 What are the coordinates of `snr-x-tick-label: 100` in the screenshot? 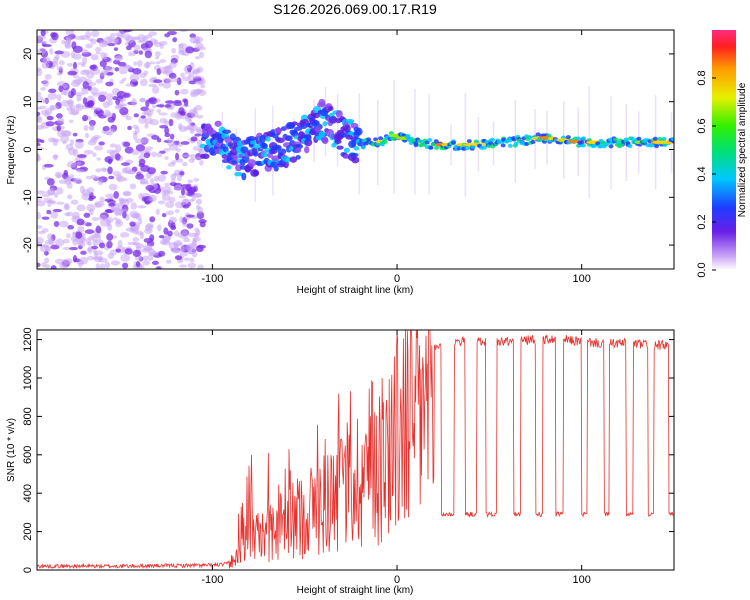 It's located at (582, 580).